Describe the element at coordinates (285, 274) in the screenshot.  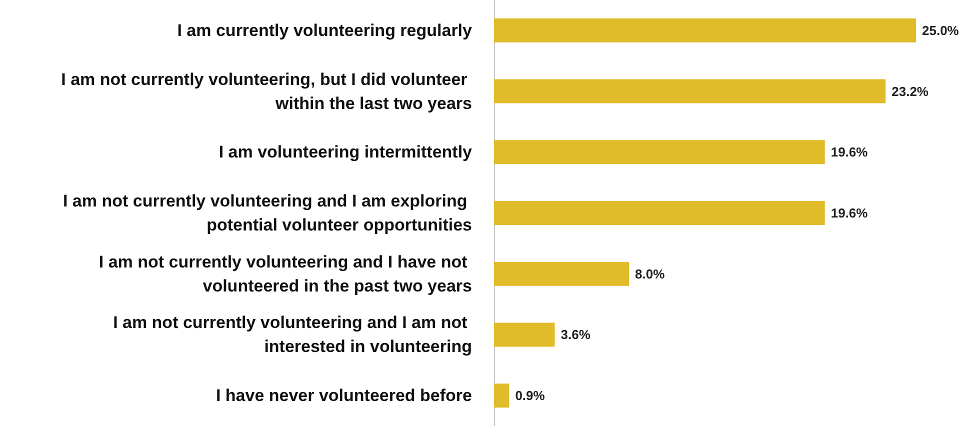
I see `y-tick-label: I am not currently volunteering and I have not volunteered in the past two years` at that location.